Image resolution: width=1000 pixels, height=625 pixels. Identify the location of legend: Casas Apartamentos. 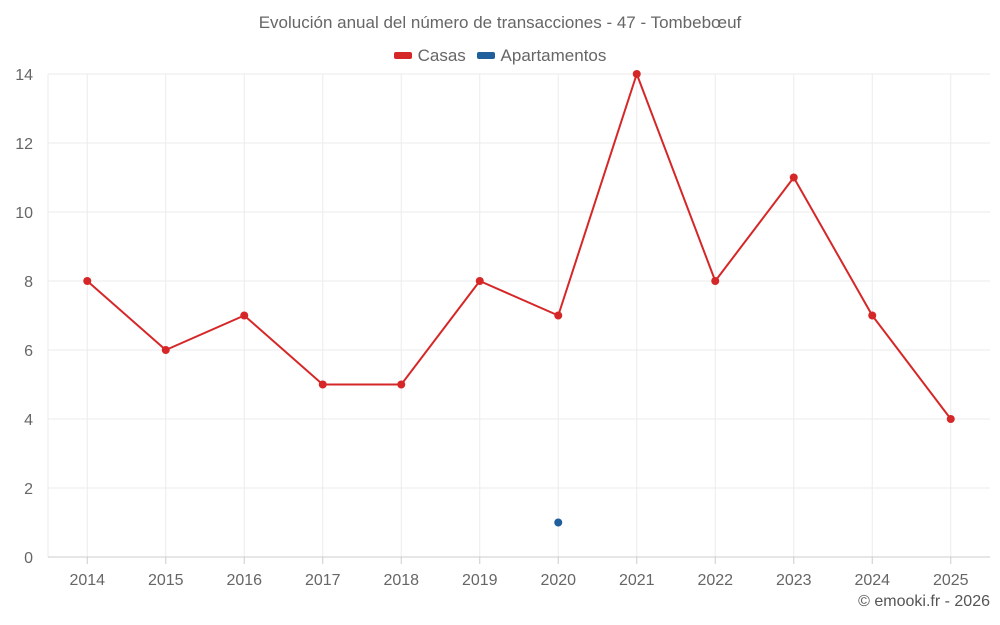
(500, 55).